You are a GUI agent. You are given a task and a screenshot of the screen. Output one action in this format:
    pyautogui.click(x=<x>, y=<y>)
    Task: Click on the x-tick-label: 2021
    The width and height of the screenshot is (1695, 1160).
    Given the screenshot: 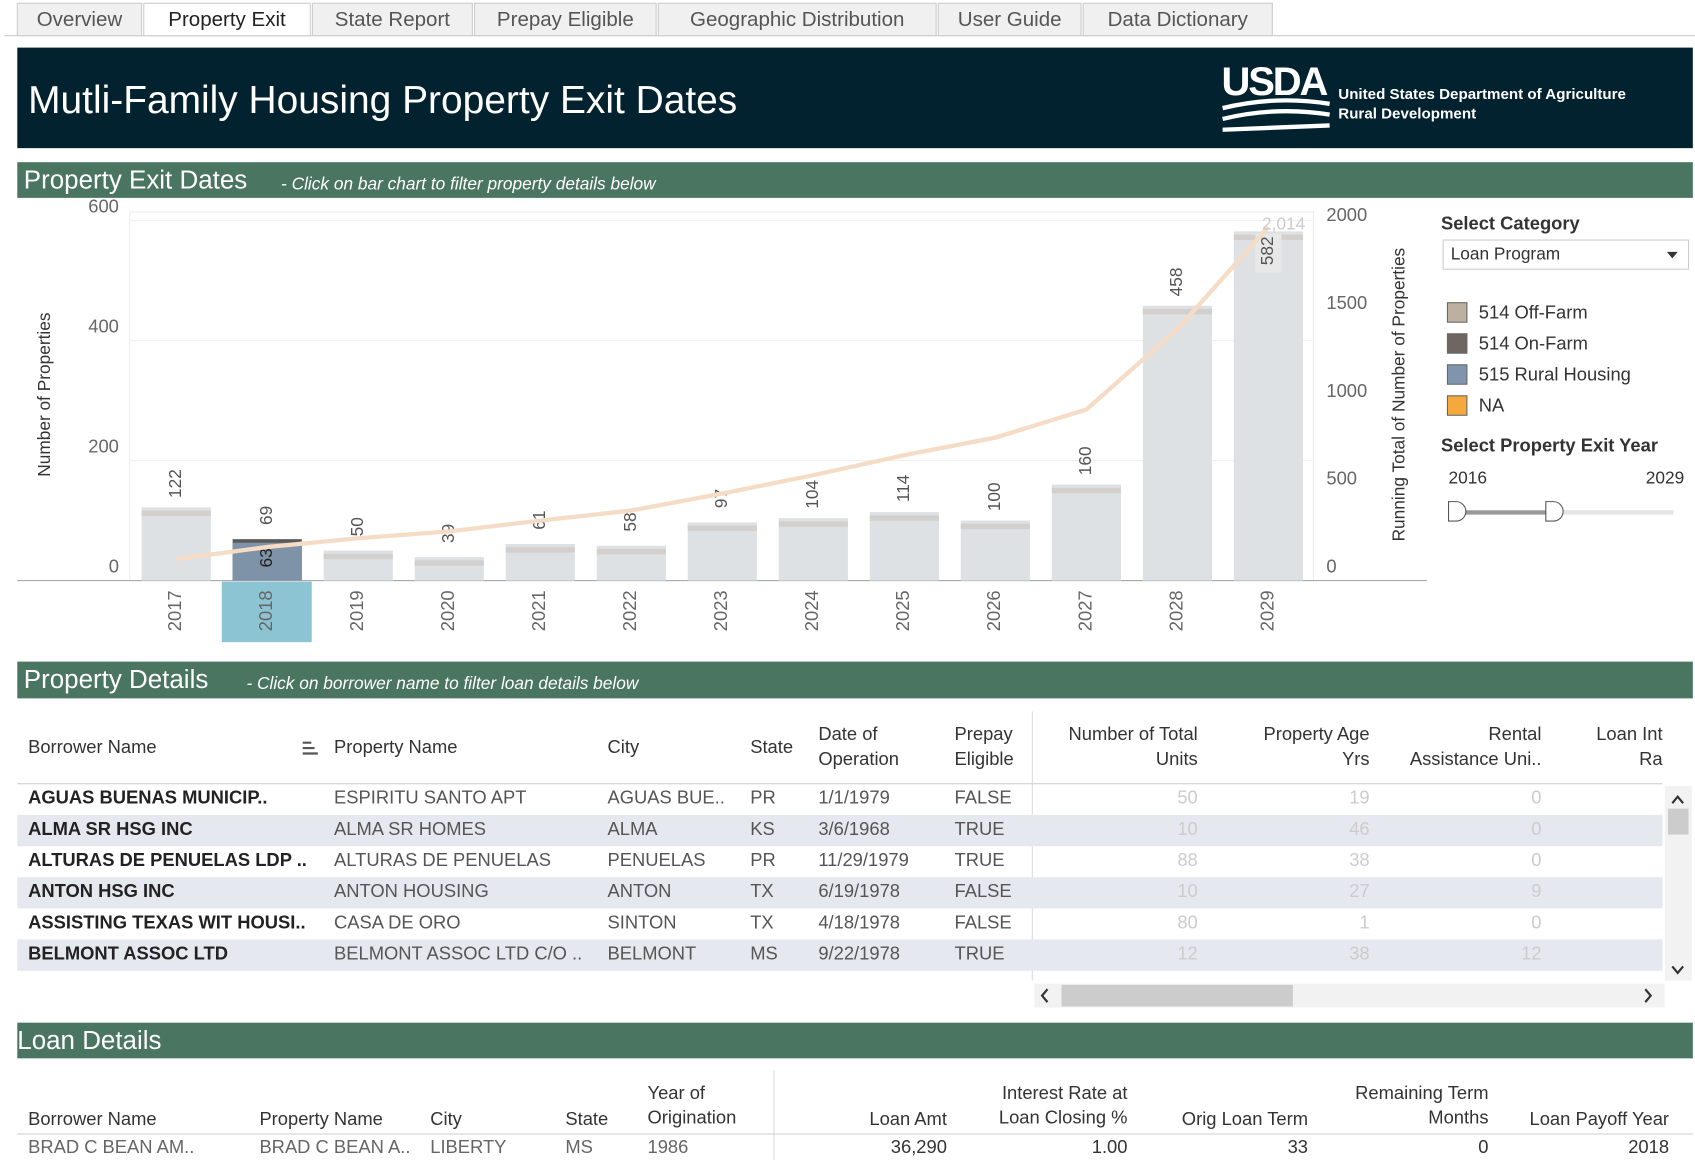 What is the action you would take?
    pyautogui.click(x=538, y=610)
    